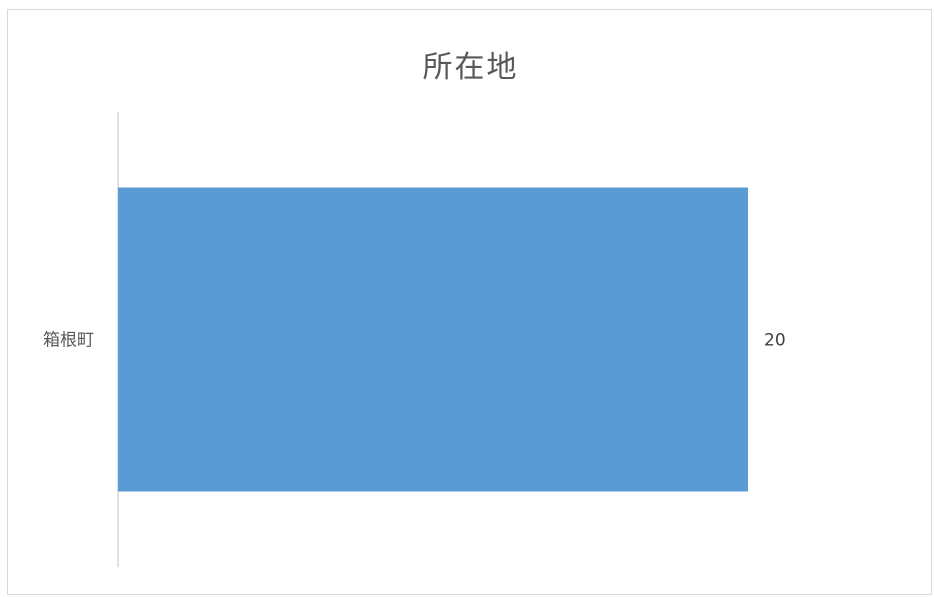 This screenshot has height=597, width=934. I want to click on chart-title: 所在地, so click(470, 67).